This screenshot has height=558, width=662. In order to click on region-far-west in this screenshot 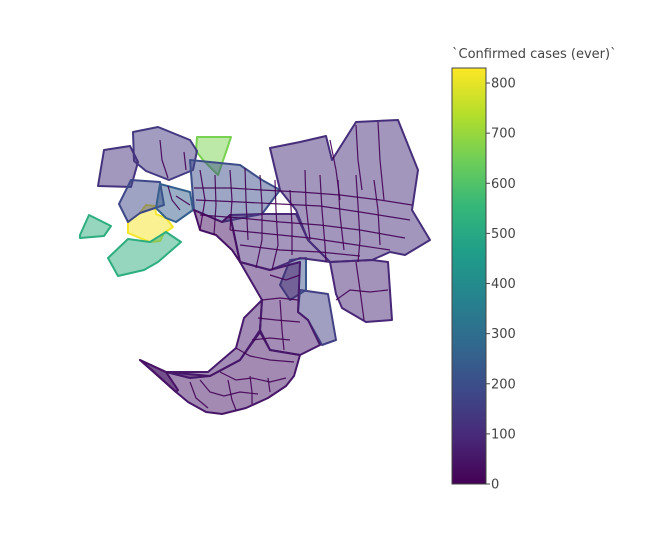, I will do `click(118, 166)`.